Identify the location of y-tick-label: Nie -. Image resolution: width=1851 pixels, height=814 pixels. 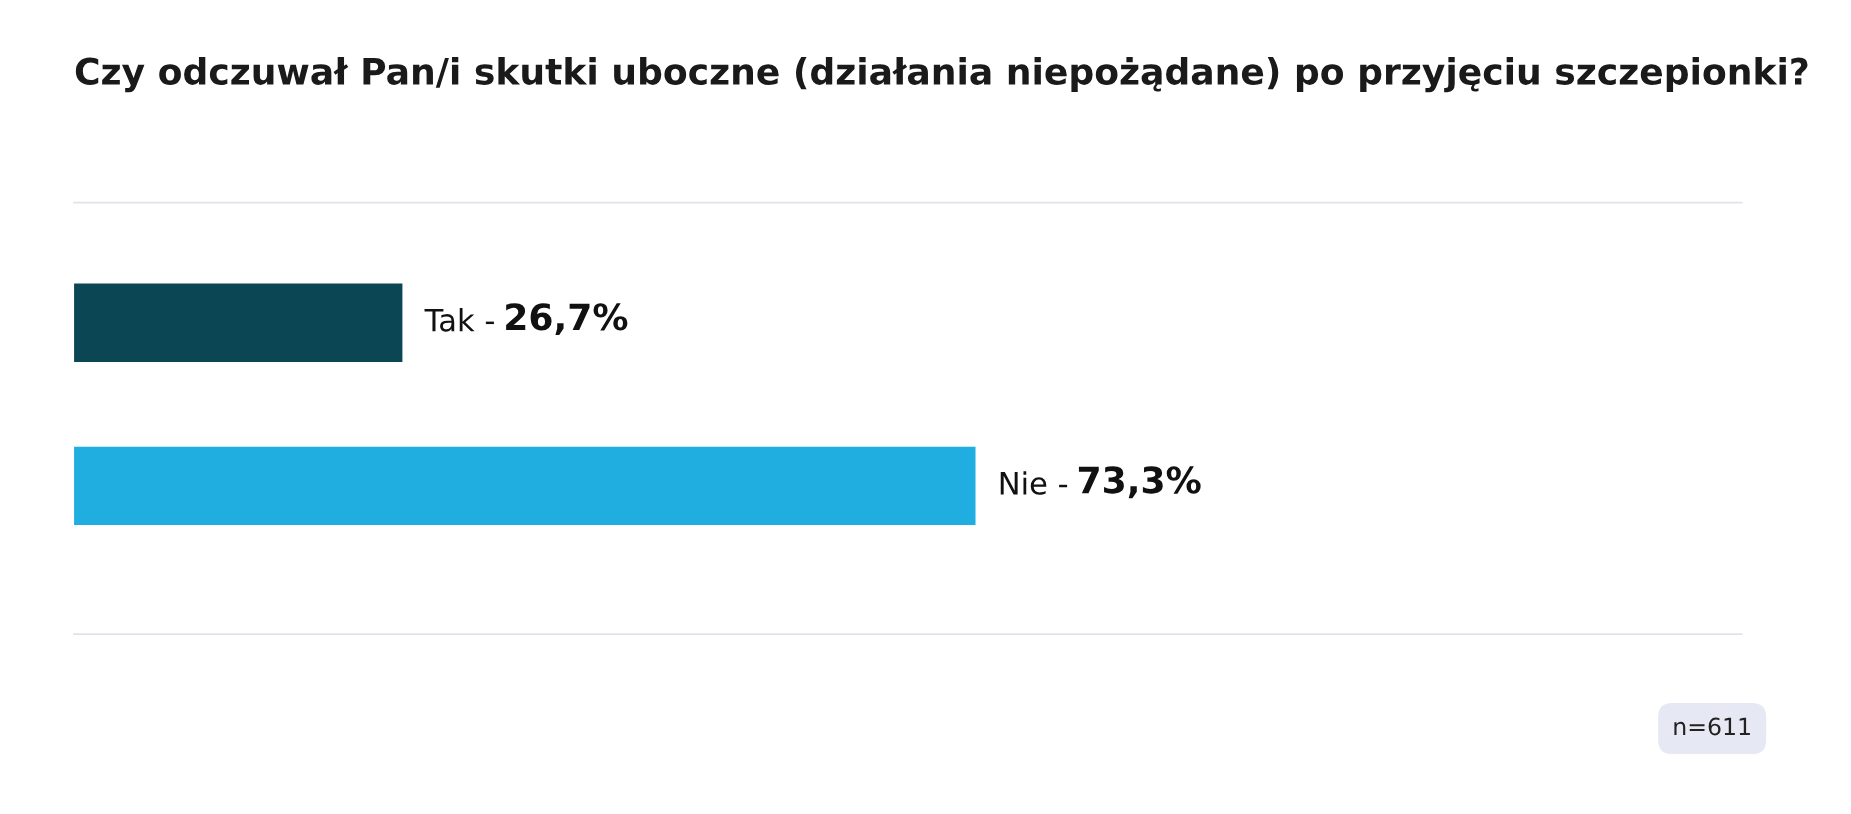
(1034, 483).